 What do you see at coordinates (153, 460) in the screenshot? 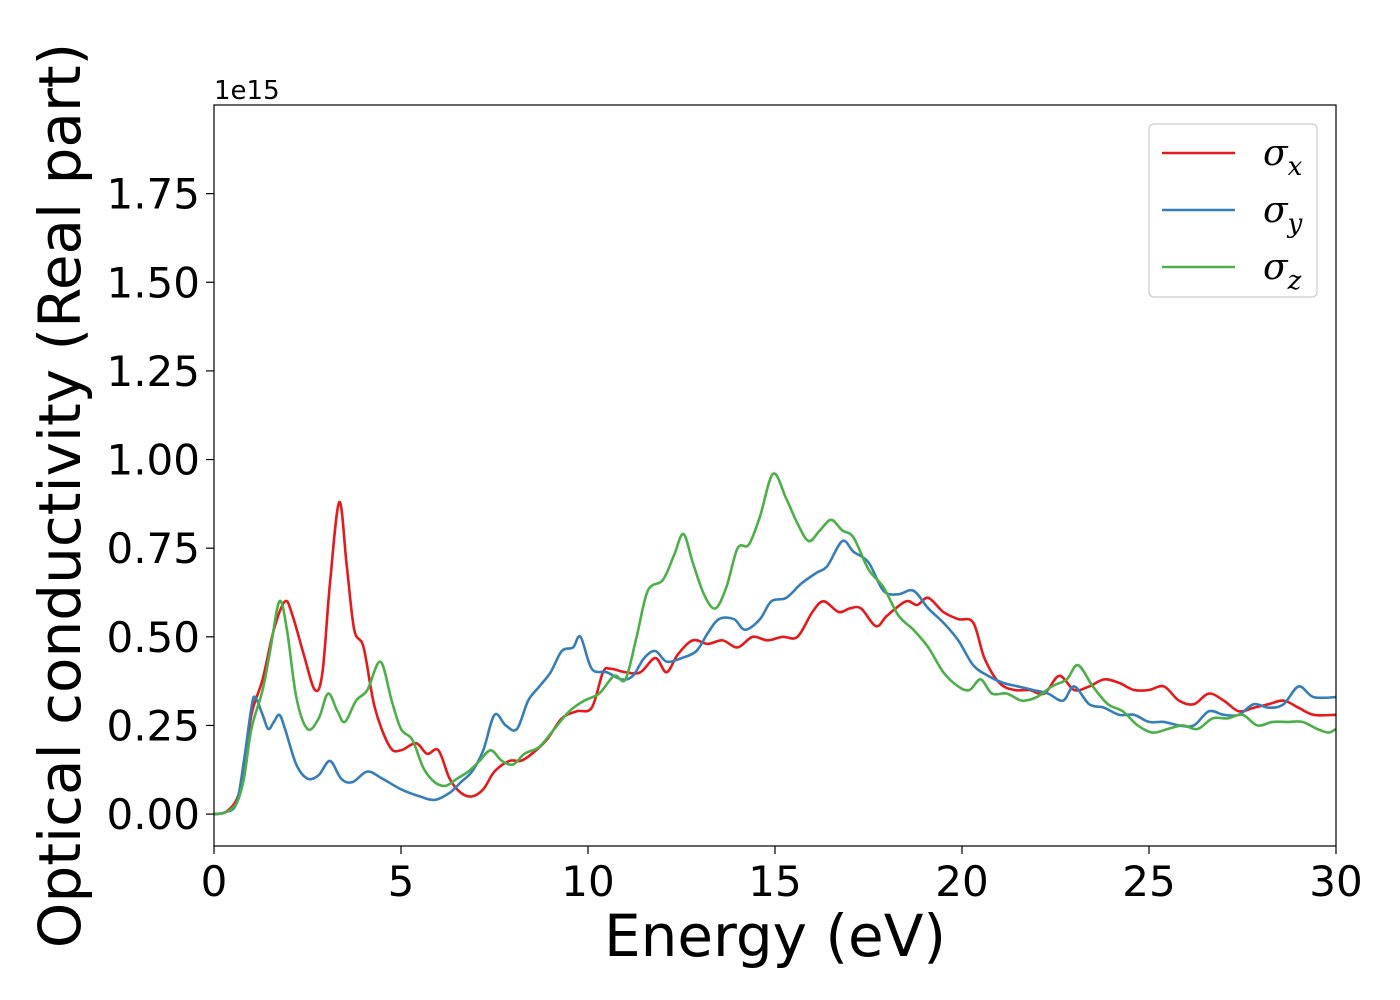
I see `y-tick-label: 1.00` at bounding box center [153, 460].